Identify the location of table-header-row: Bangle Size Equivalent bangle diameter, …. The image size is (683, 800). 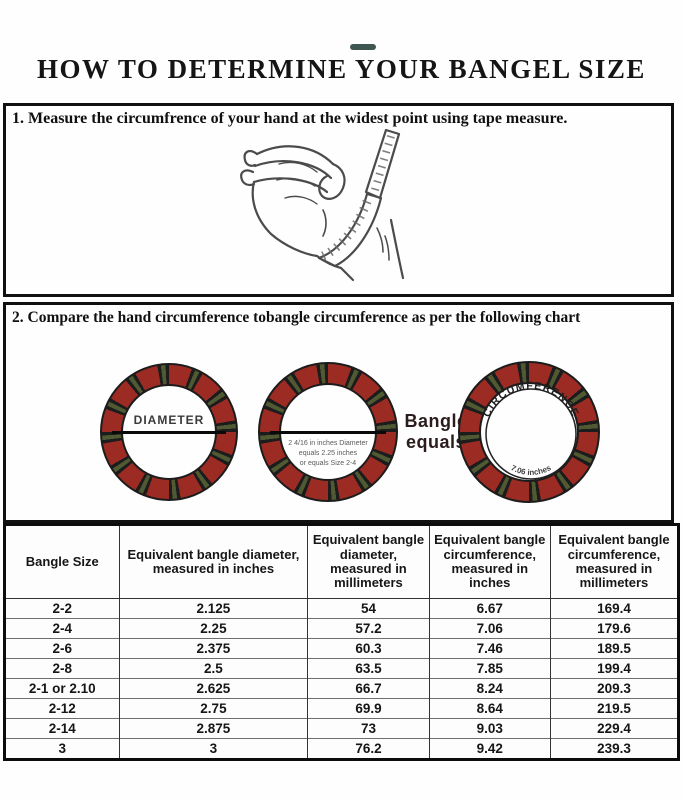
(342, 561).